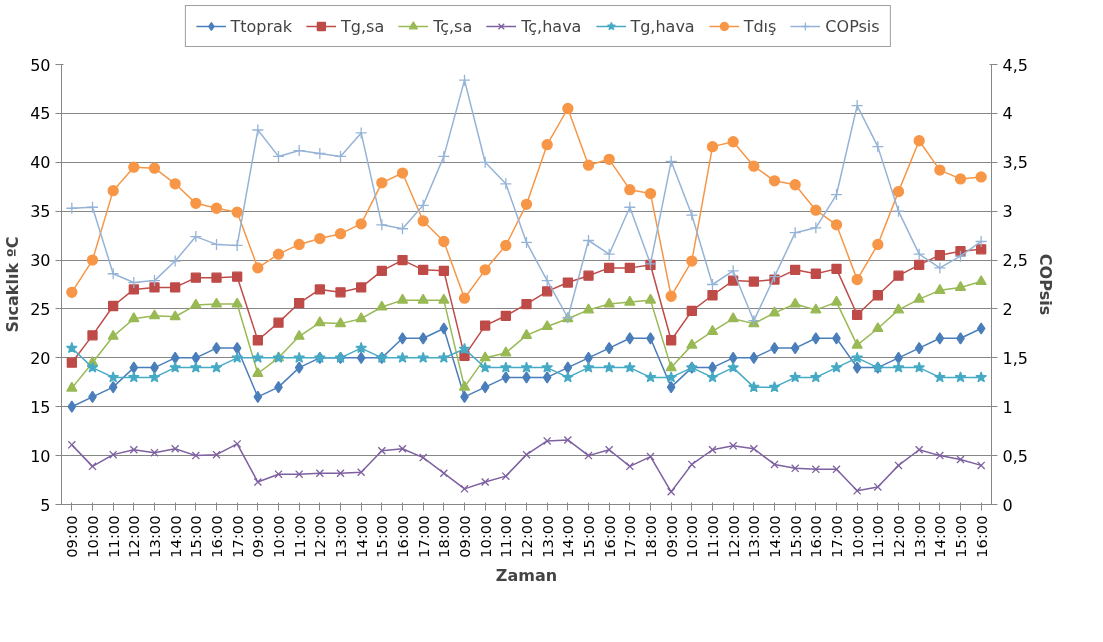  What do you see at coordinates (453, 26) in the screenshot?
I see `legend-label: Tç,sa` at bounding box center [453, 26].